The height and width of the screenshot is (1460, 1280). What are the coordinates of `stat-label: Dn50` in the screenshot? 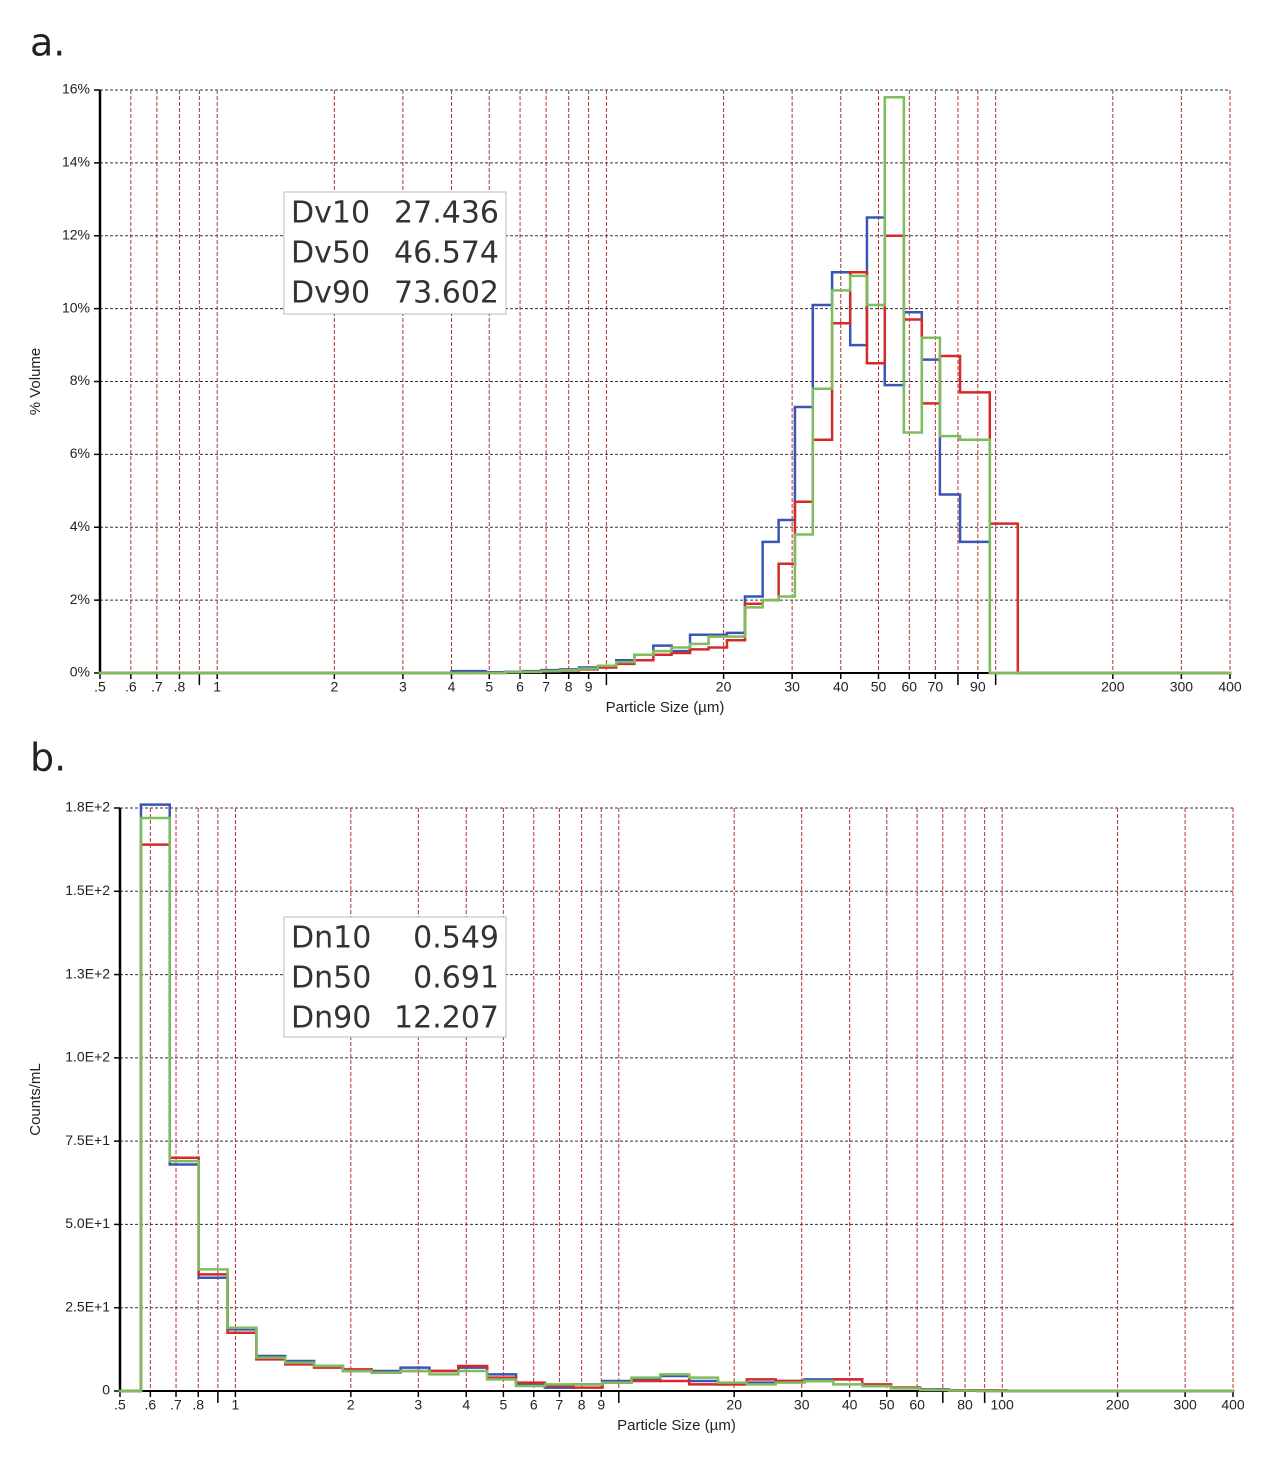 It's located at (331, 978).